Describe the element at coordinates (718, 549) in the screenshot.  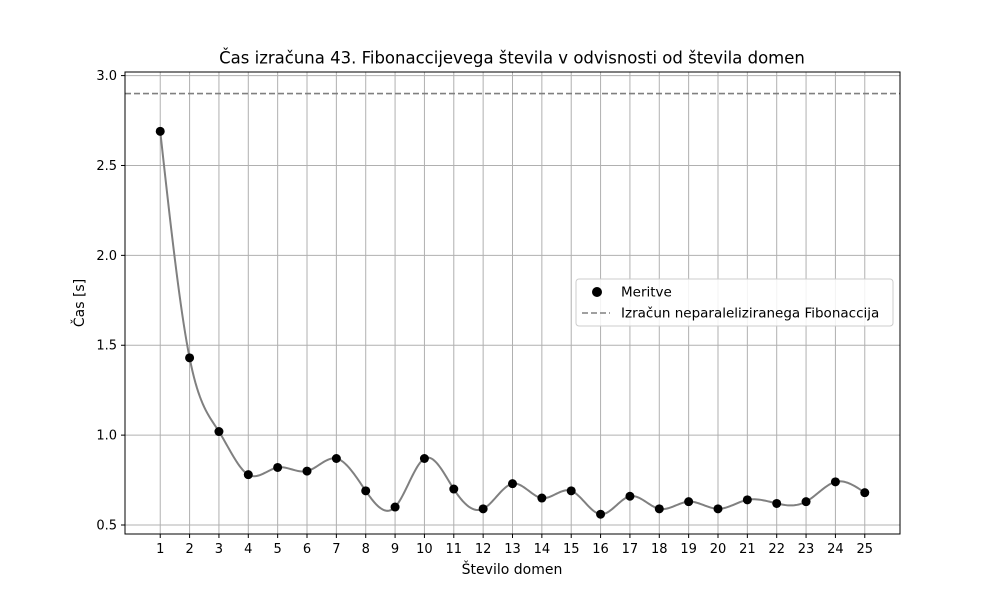
I see `x-tick-label: 20` at that location.